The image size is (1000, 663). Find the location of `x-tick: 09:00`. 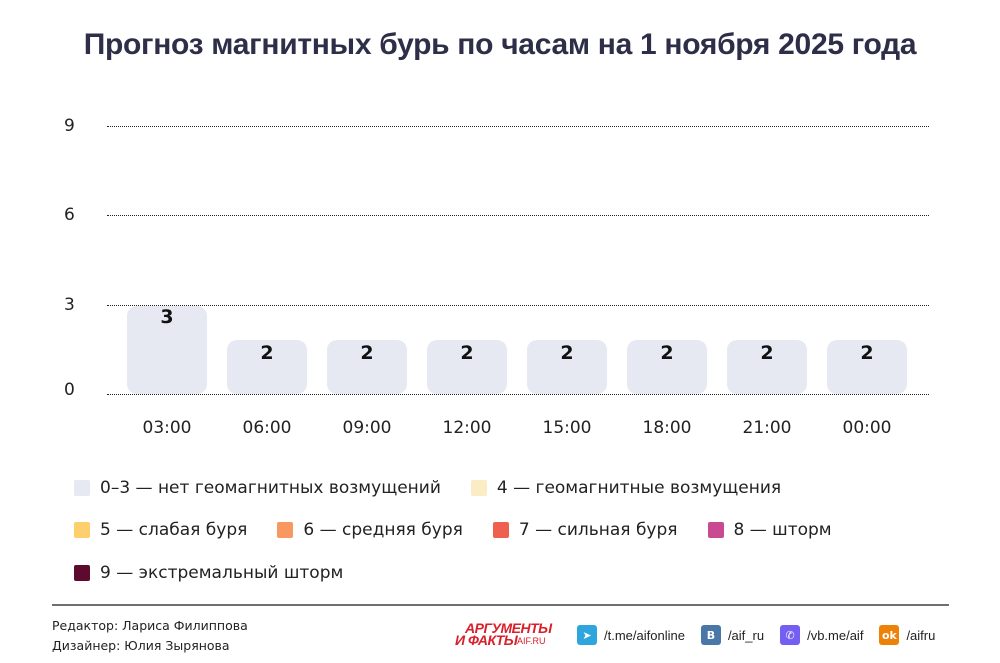

x-tick: 09:00 is located at coordinates (367, 428).